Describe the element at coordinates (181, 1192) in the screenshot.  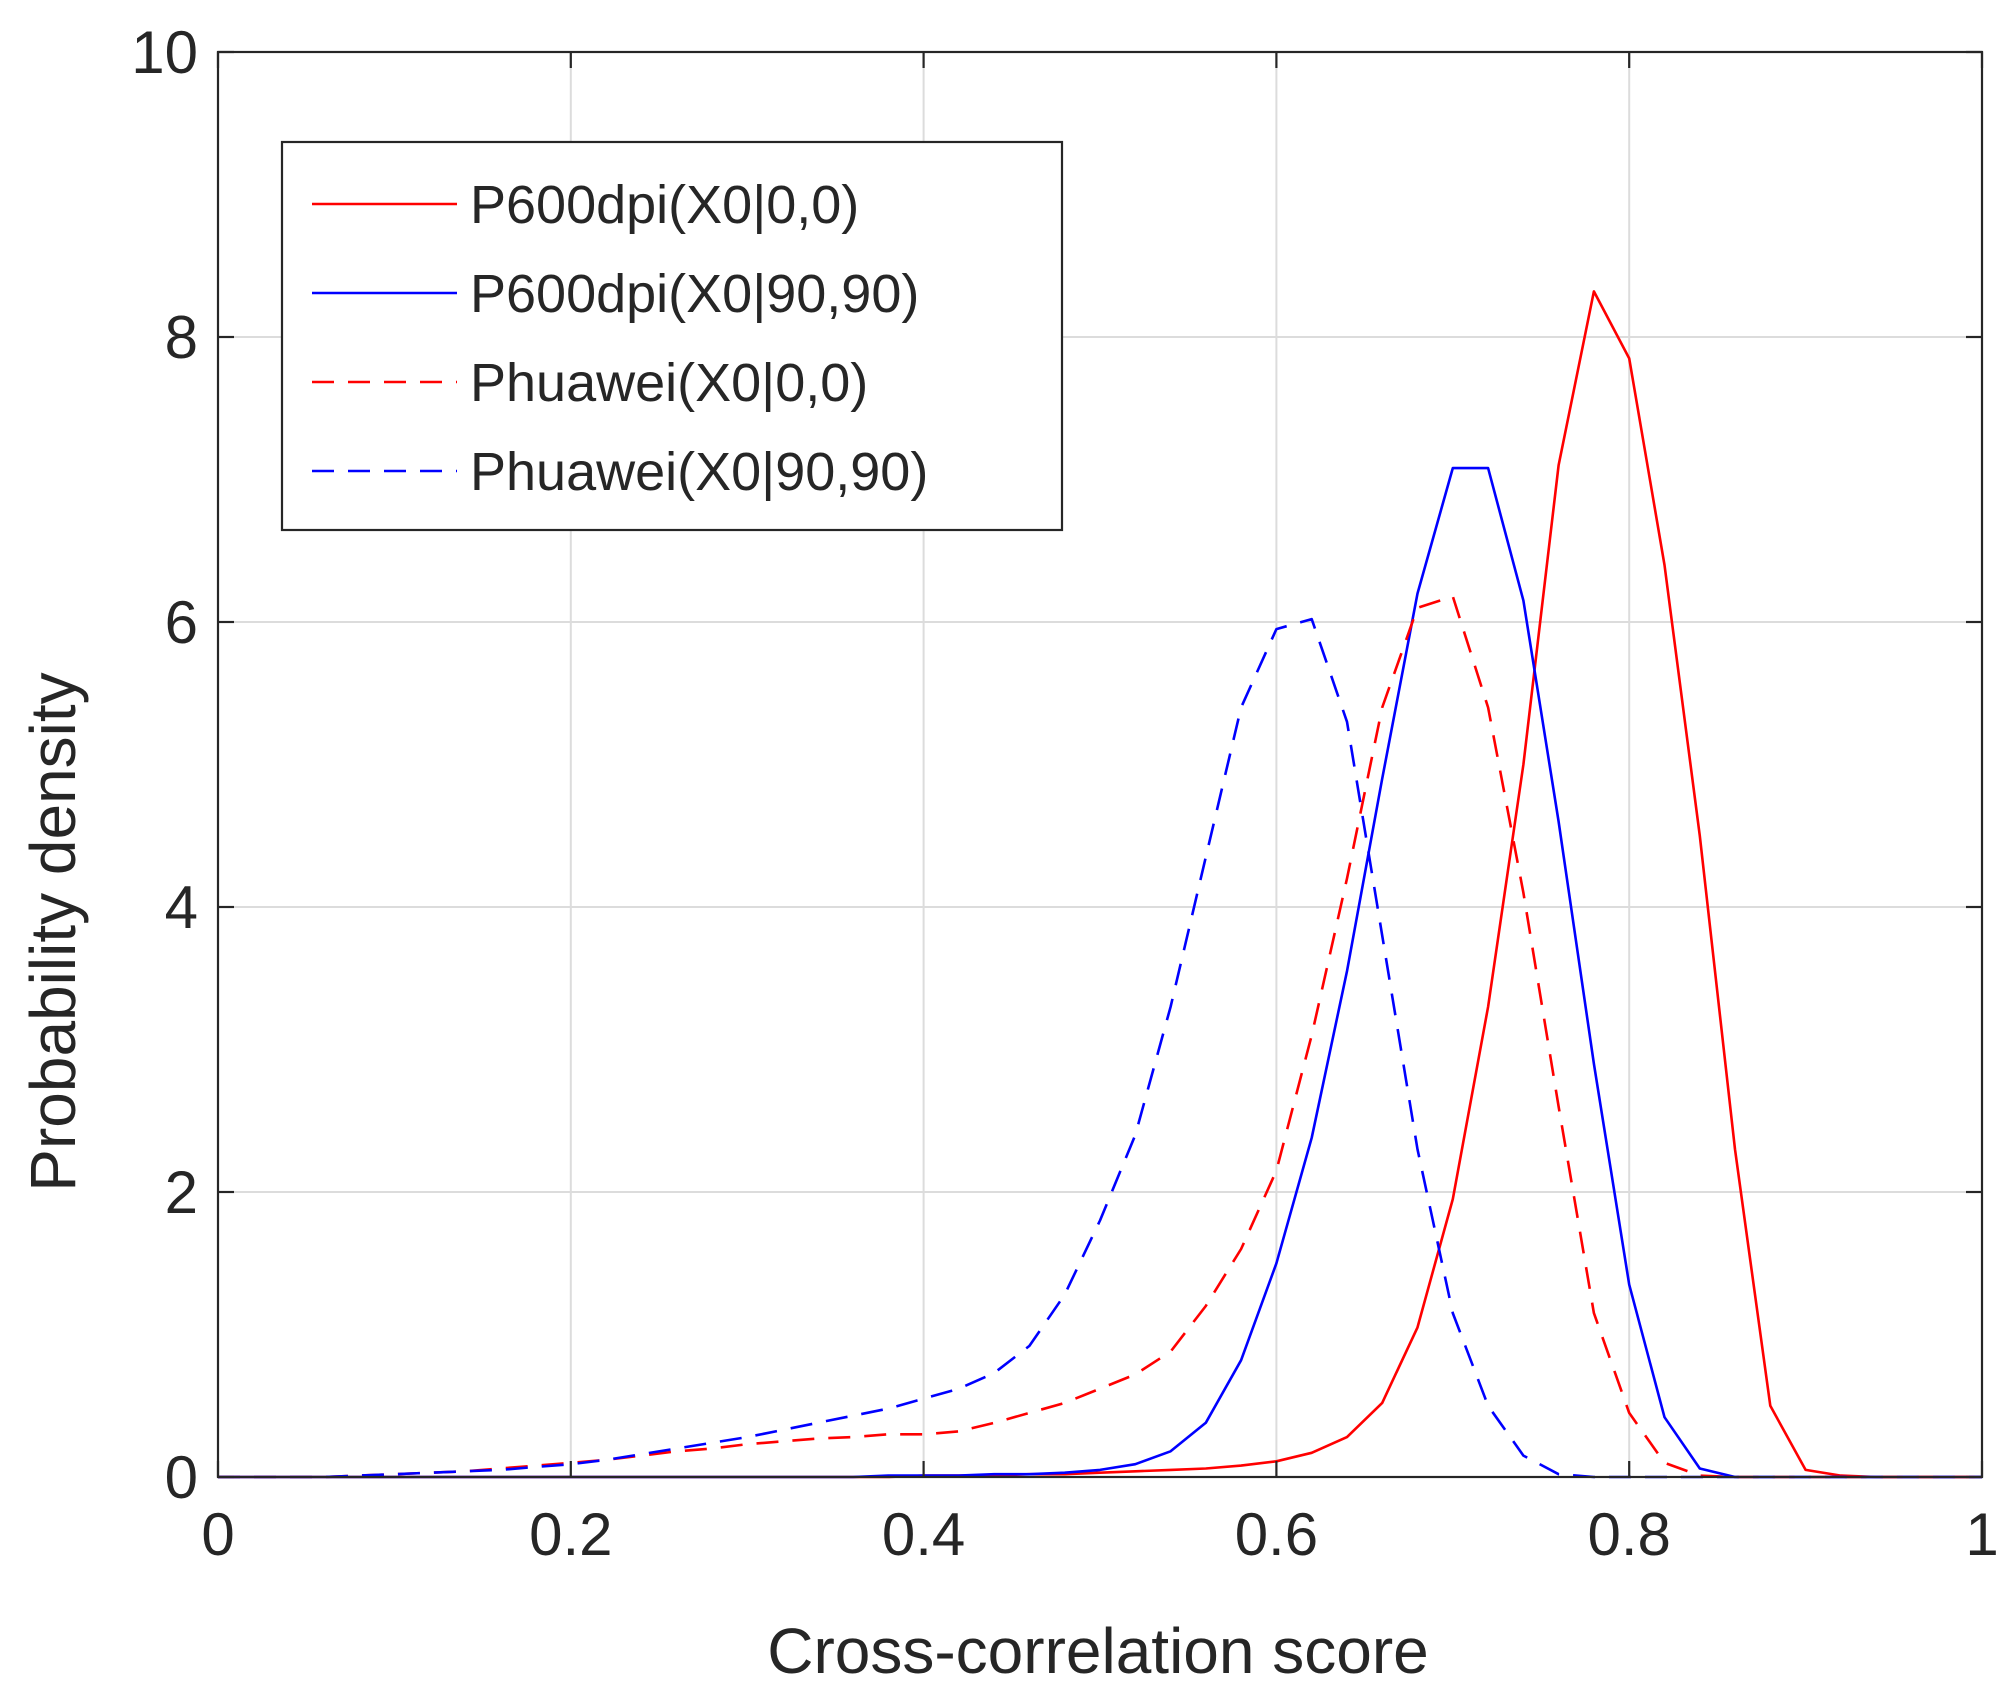
I see `y-tick-label: 2` at that location.